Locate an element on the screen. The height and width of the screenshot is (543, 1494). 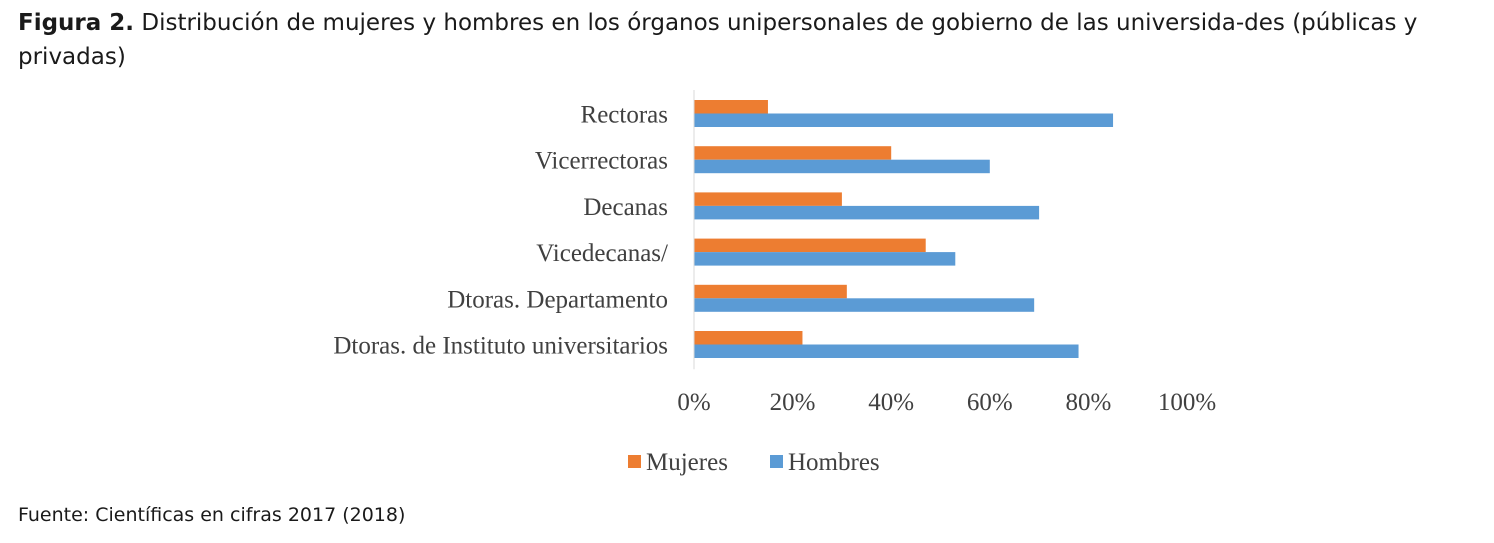
category-label: Dtoras. de Instituto universitarios is located at coordinates (500, 346).